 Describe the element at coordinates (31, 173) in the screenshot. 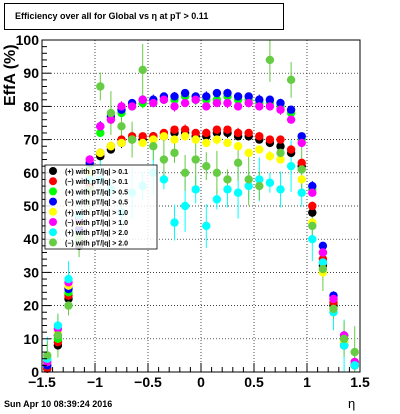

I see `y-tick-label: 60` at that location.